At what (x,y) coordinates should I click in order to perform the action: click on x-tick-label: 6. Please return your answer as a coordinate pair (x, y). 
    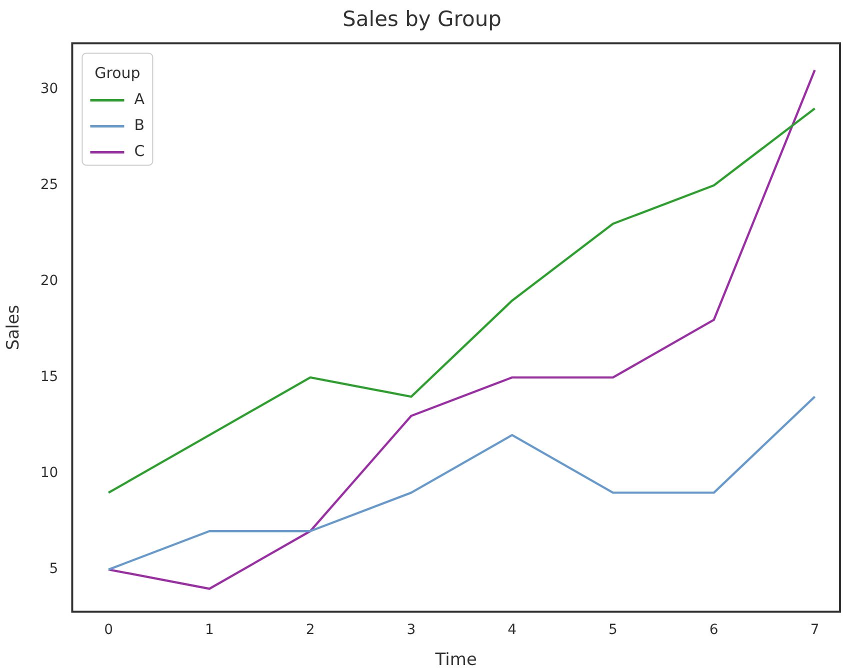
    Looking at the image, I should click on (713, 630).